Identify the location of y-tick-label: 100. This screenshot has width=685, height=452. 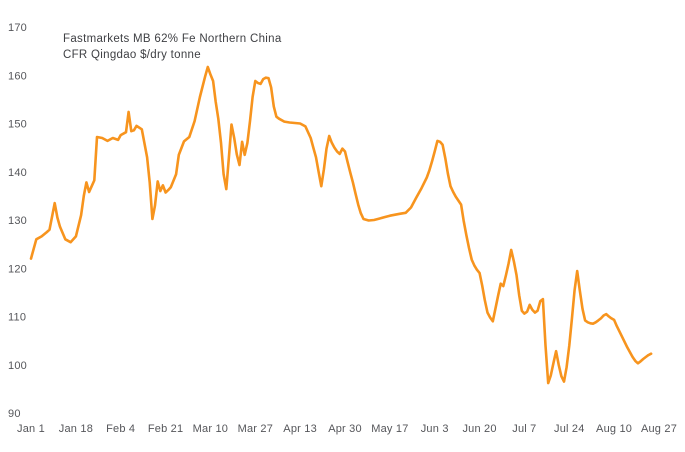
(17, 366).